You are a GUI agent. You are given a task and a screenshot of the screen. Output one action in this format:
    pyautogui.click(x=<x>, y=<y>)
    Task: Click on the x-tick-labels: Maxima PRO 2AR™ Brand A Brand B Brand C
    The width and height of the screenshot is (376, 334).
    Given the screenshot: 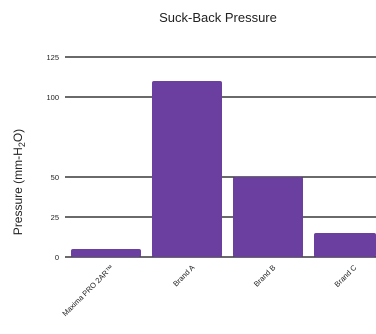 What is the action you would take?
    pyautogui.click(x=209, y=290)
    